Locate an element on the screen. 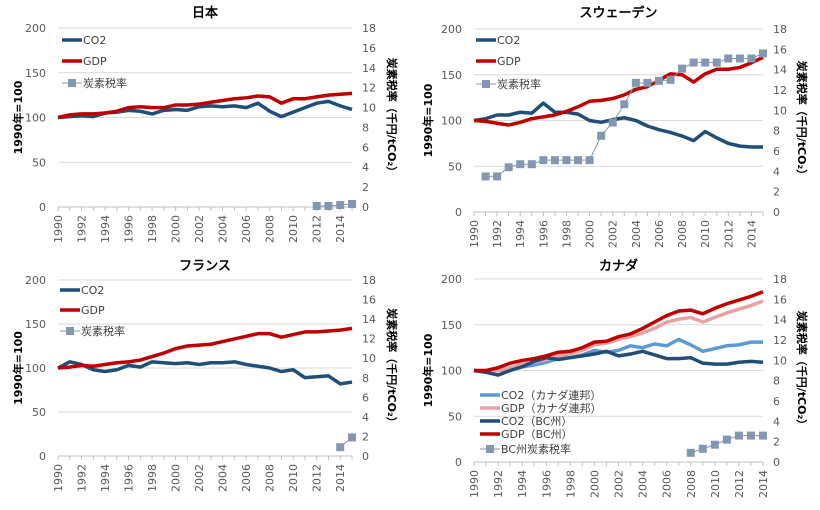  series-line-co2 is located at coordinates (618, 125).